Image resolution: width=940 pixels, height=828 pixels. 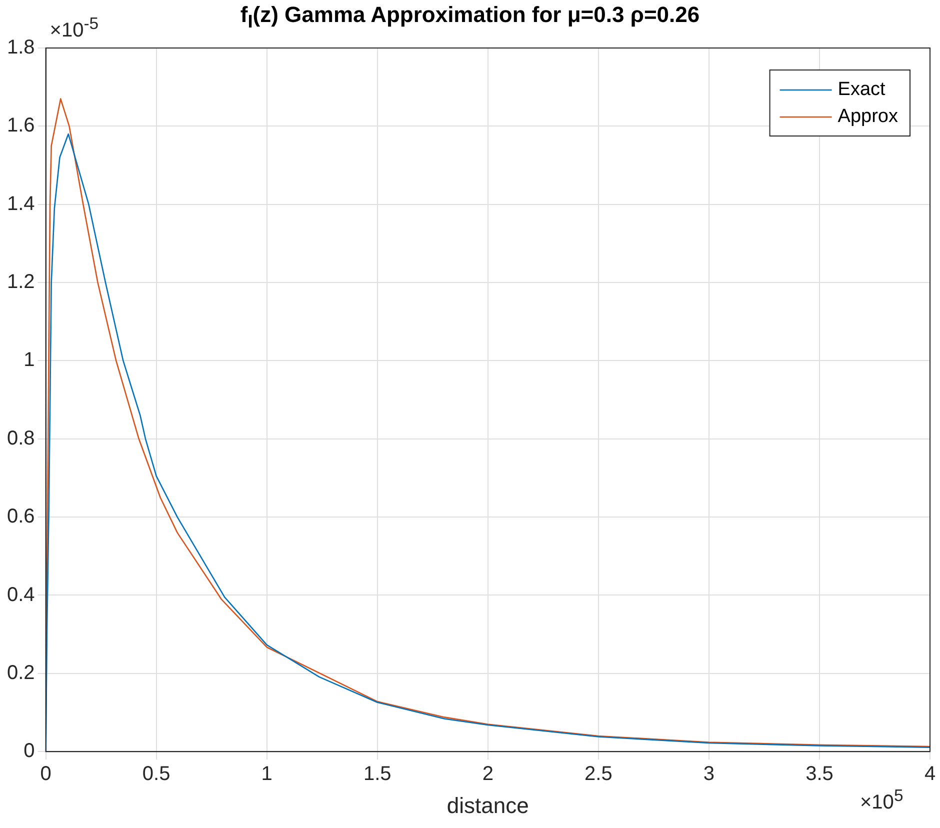 What do you see at coordinates (20, 673) in the screenshot?
I see `y-tick-label: 0.2` at bounding box center [20, 673].